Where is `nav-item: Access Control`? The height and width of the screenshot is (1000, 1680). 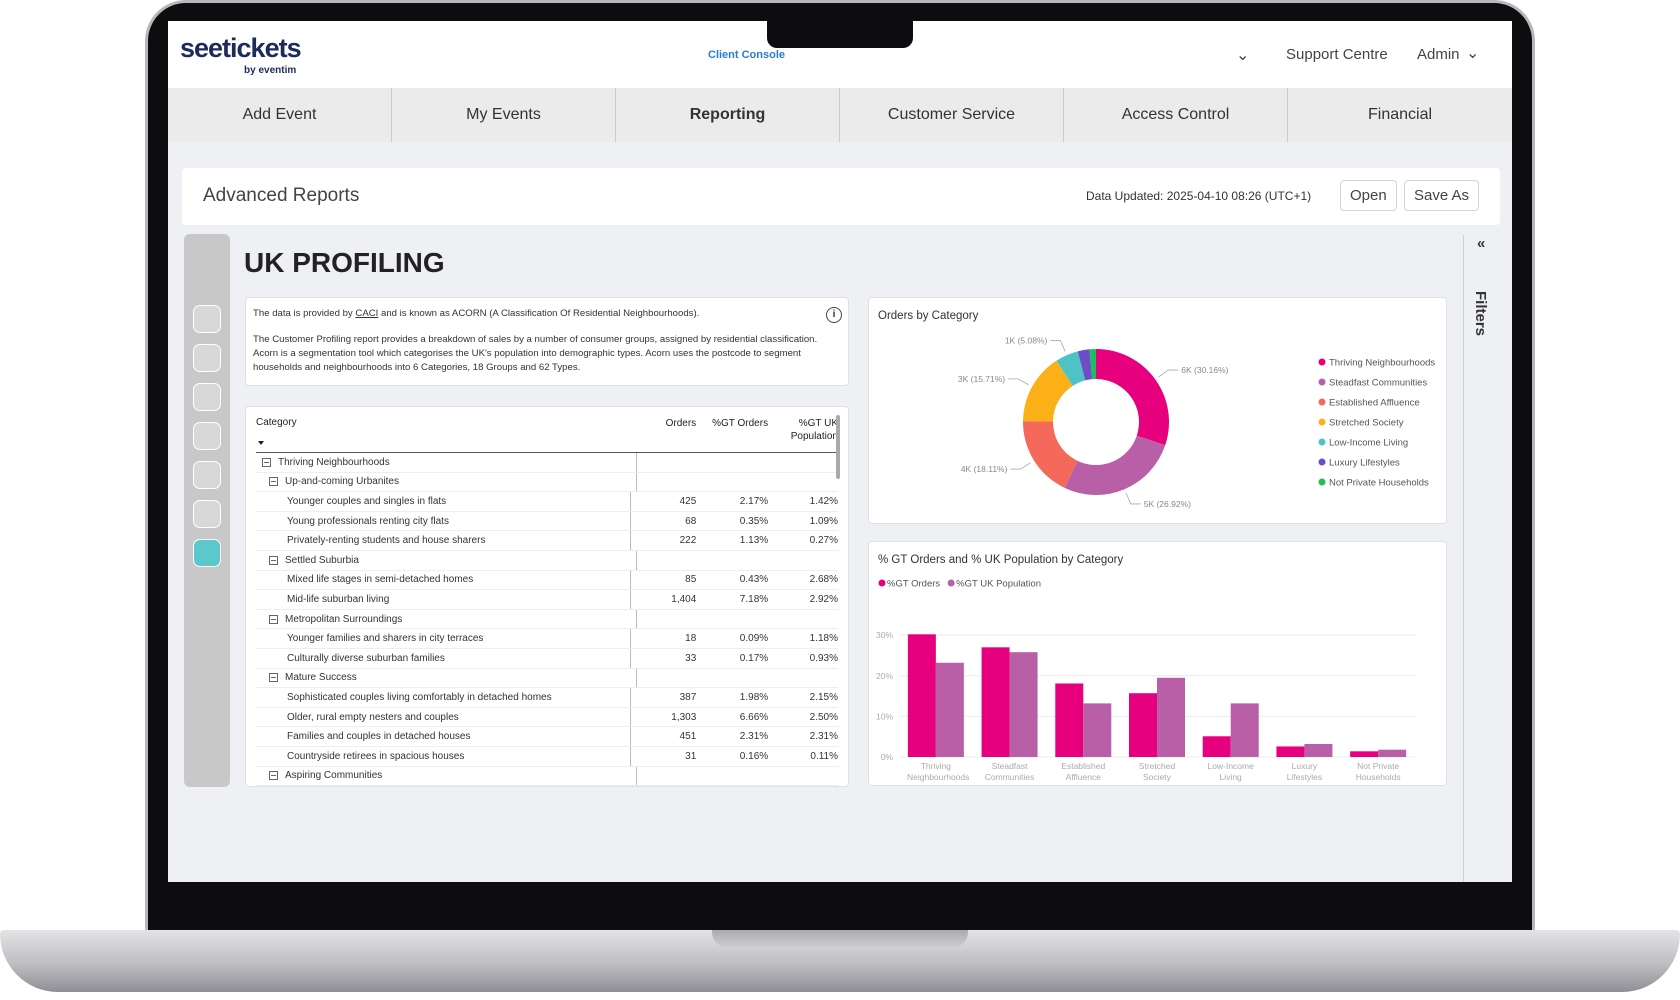
nav-item: Access Control is located at coordinates (1176, 115).